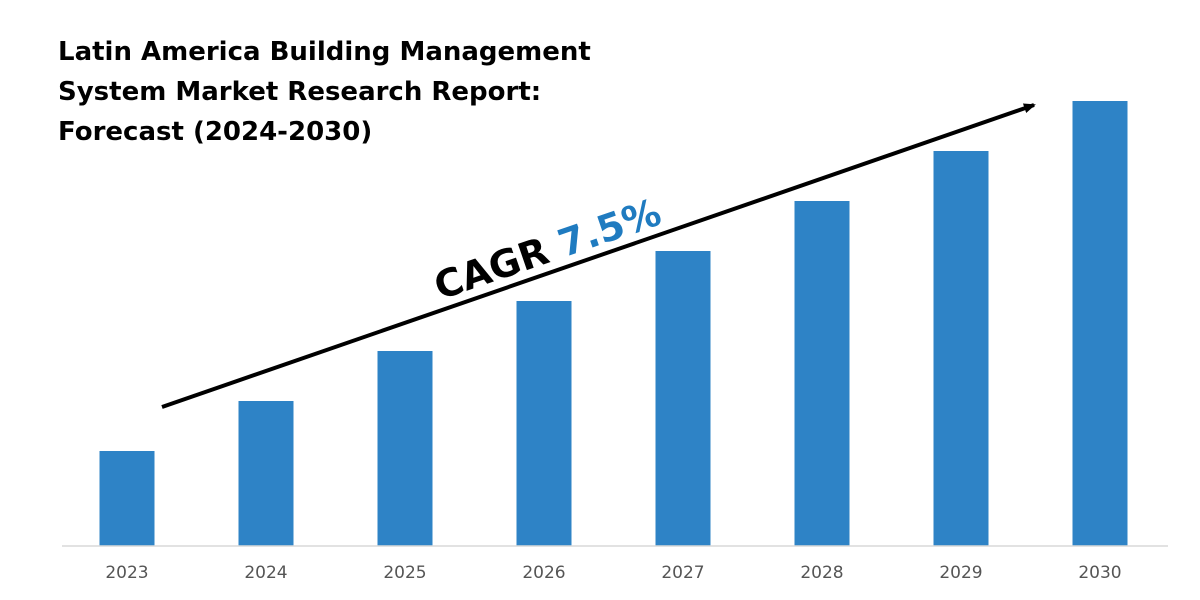 This screenshot has height=600, width=1200. I want to click on cagr-annotation: CAGR 7.5%, so click(548, 249).